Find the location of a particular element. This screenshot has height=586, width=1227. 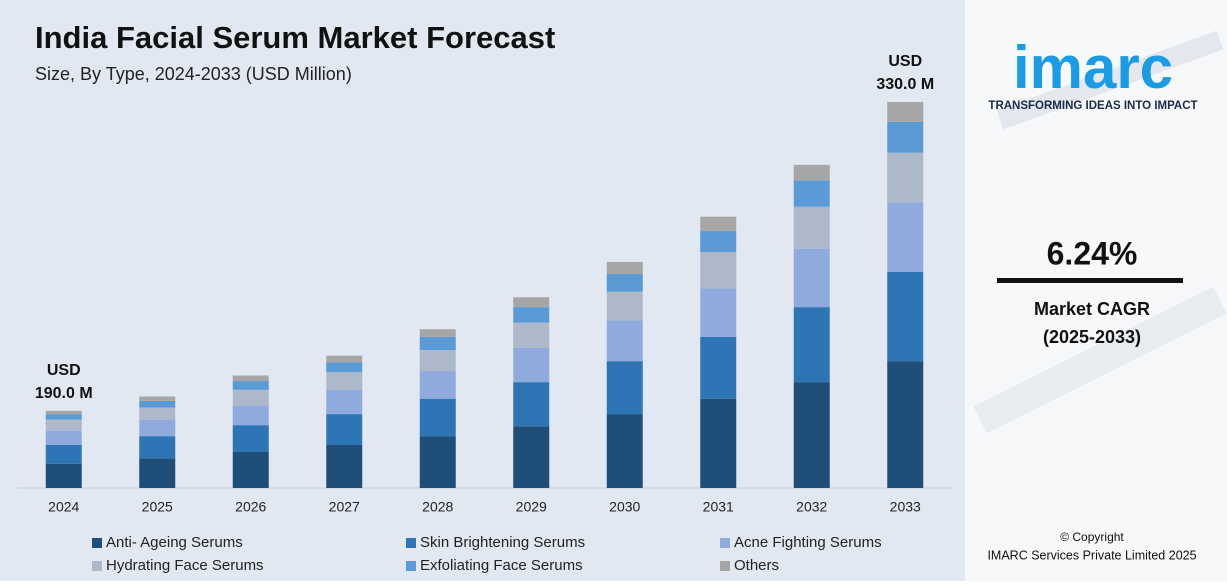

legend-label: Skin Brightening Serums is located at coordinates (502, 542).